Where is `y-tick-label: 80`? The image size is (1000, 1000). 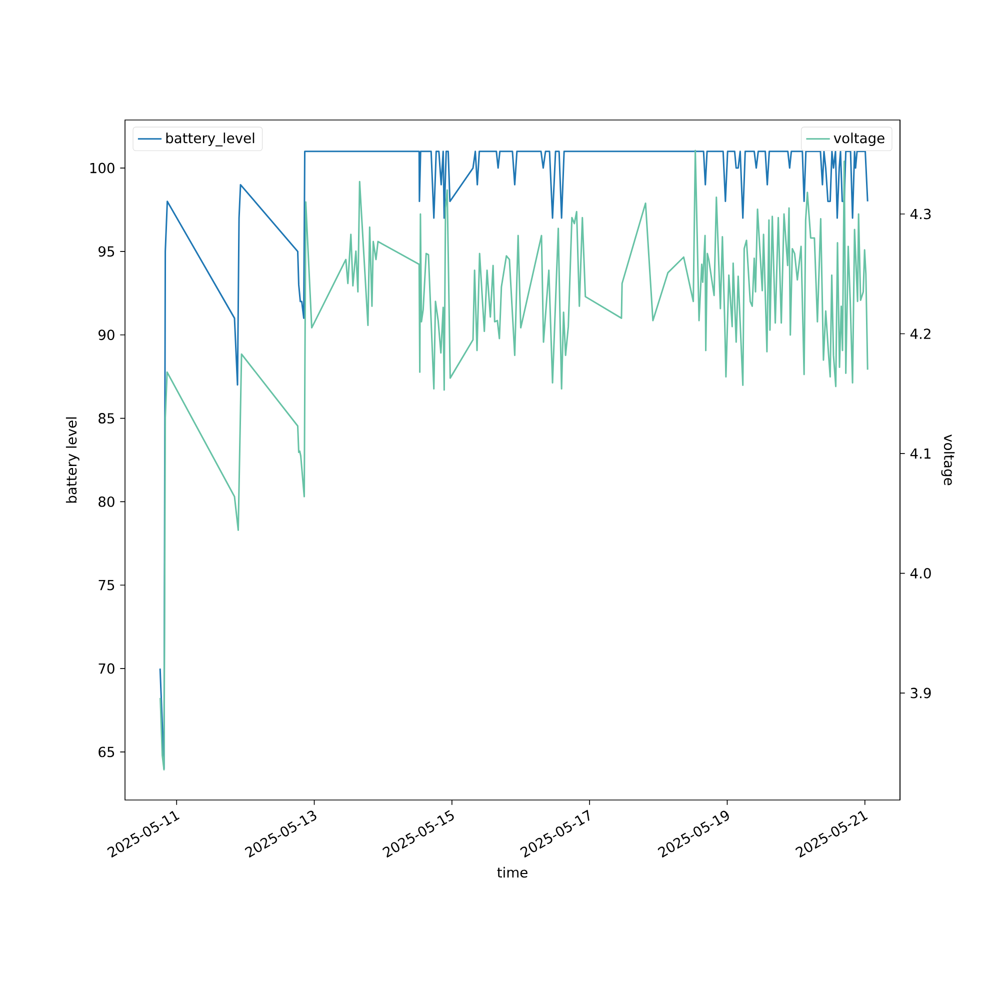 y-tick-label: 80 is located at coordinates (106, 501).